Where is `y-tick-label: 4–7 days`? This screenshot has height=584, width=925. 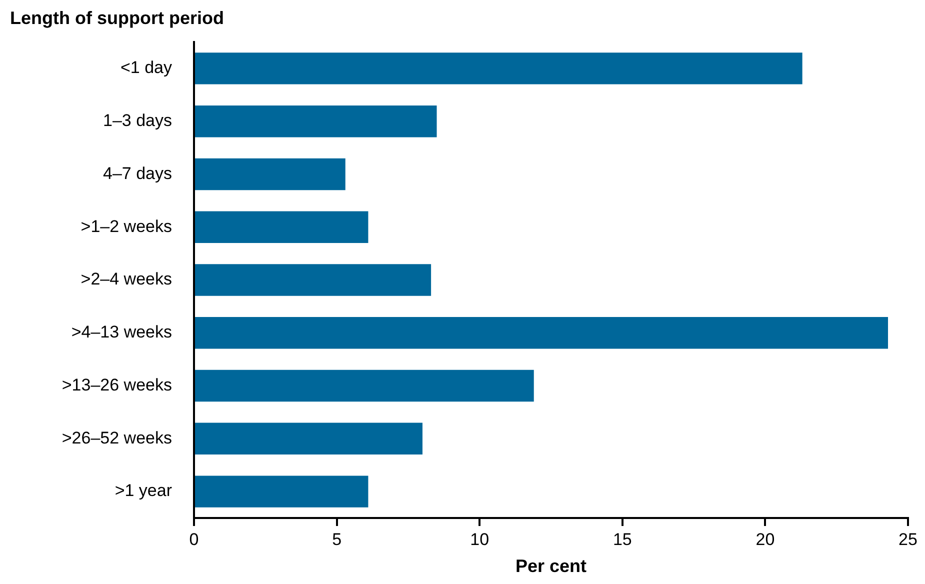
y-tick-label: 4–7 days is located at coordinates (137, 173).